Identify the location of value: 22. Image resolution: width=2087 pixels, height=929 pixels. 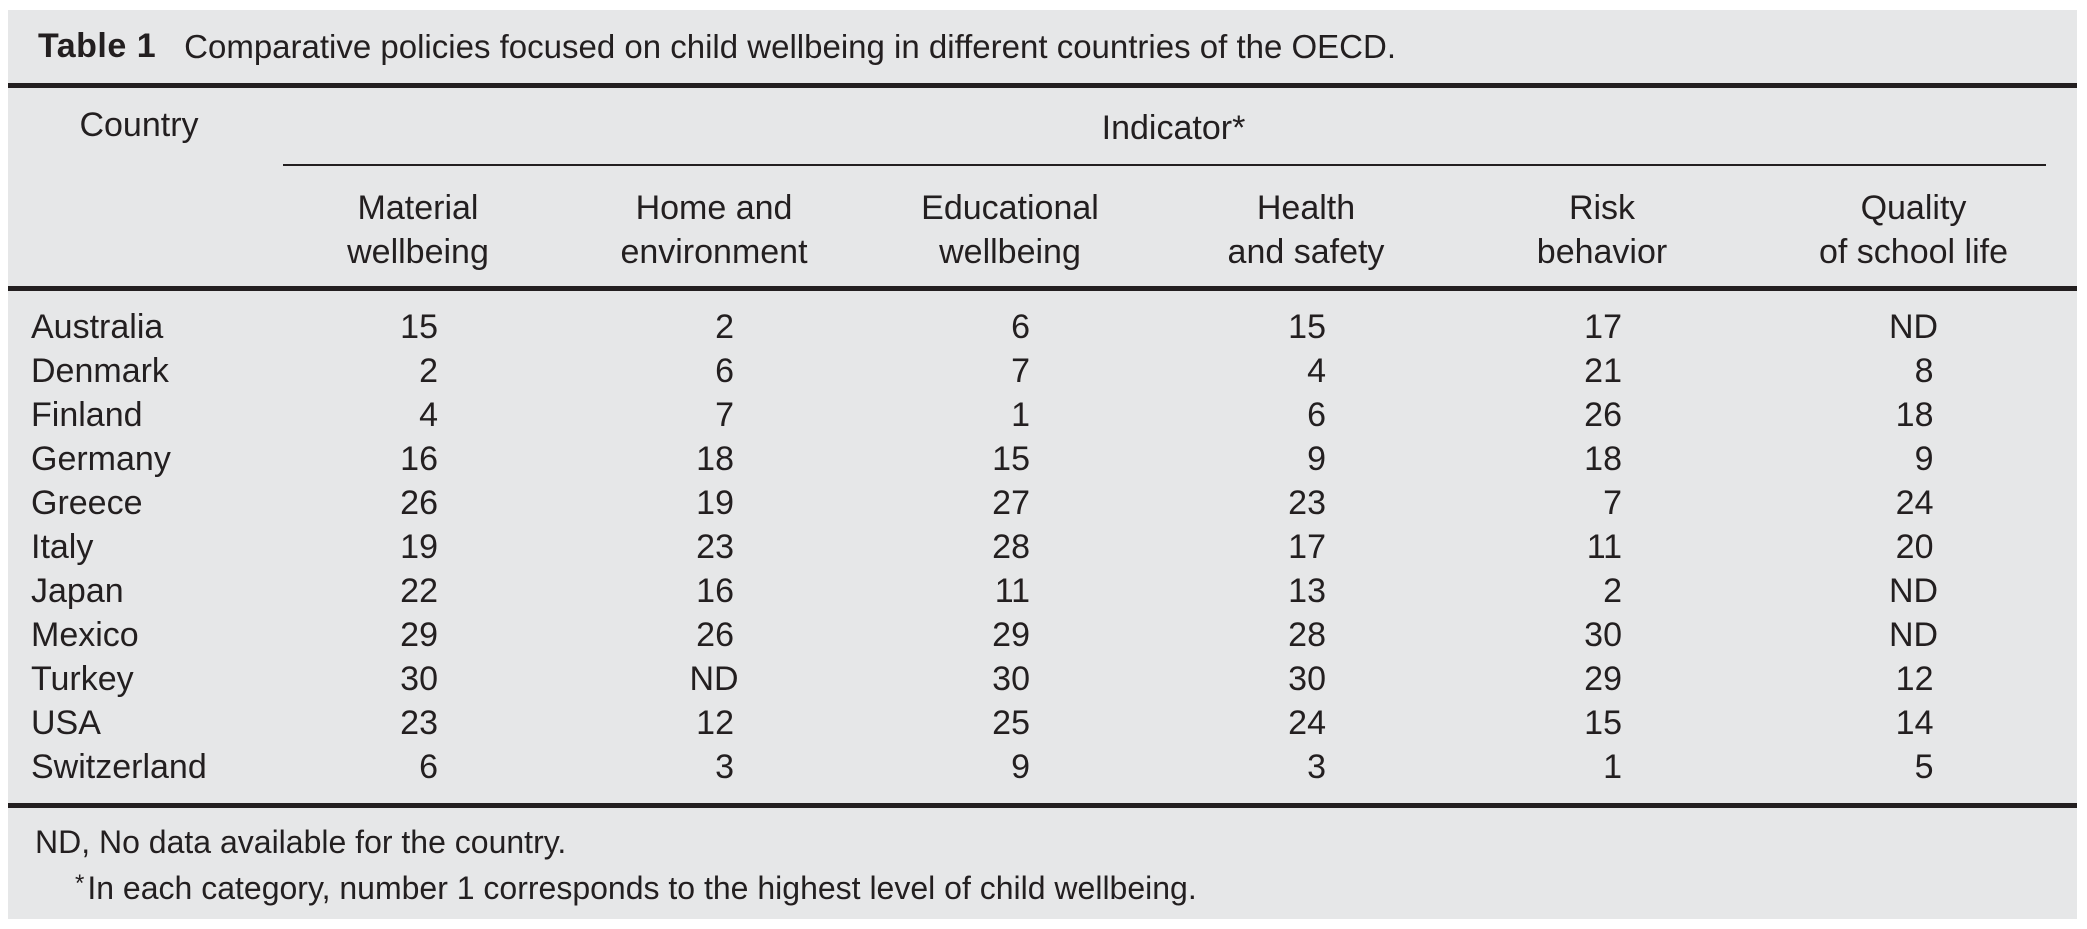
(419, 590).